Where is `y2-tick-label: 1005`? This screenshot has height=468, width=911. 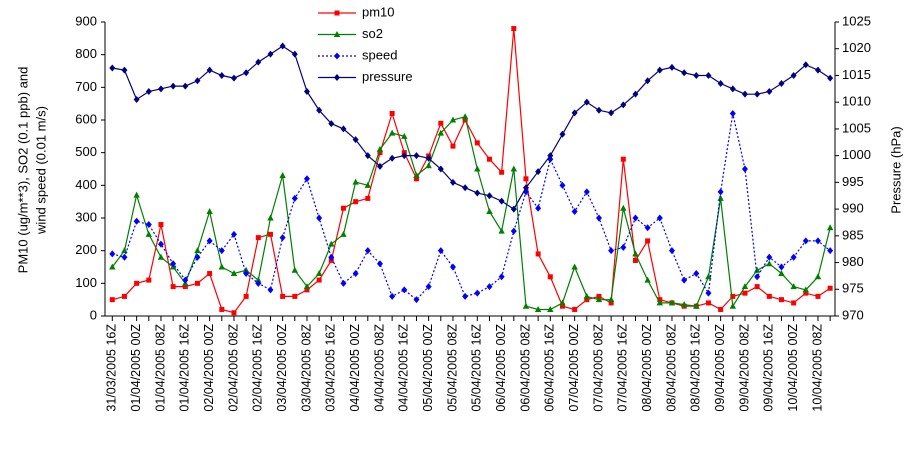
y2-tick-label: 1005 is located at coordinates (856, 127).